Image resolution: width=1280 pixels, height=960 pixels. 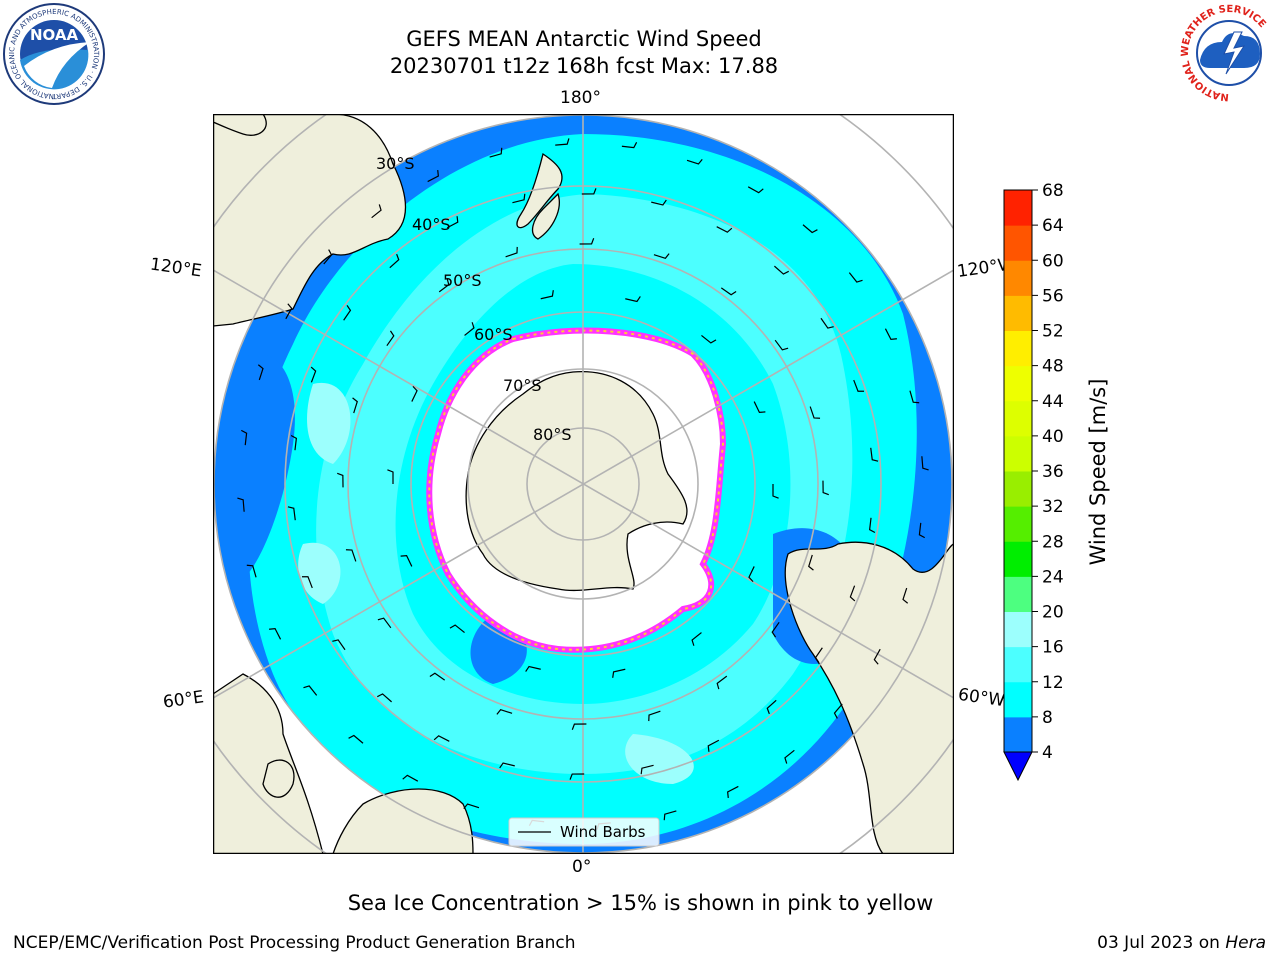 I want to click on colorbar-label: Wind Speed [m/s], so click(x=1098, y=472).